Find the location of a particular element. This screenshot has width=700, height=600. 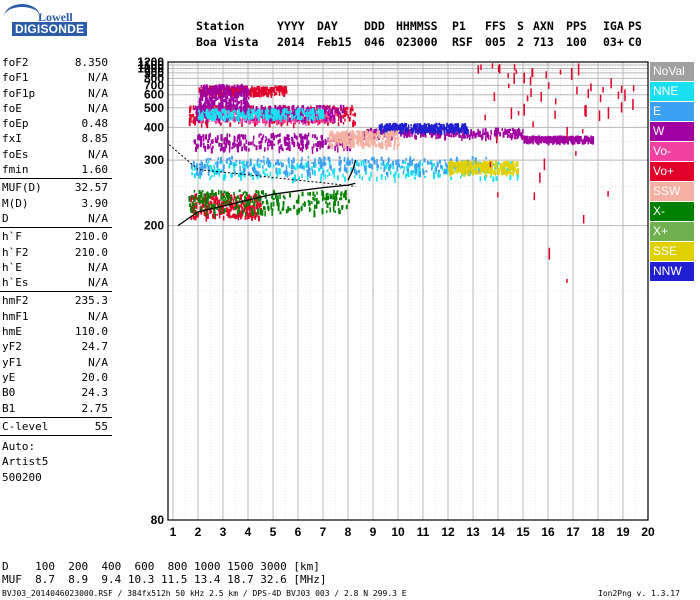

header-col-6-value: RSF is located at coordinates (462, 42).